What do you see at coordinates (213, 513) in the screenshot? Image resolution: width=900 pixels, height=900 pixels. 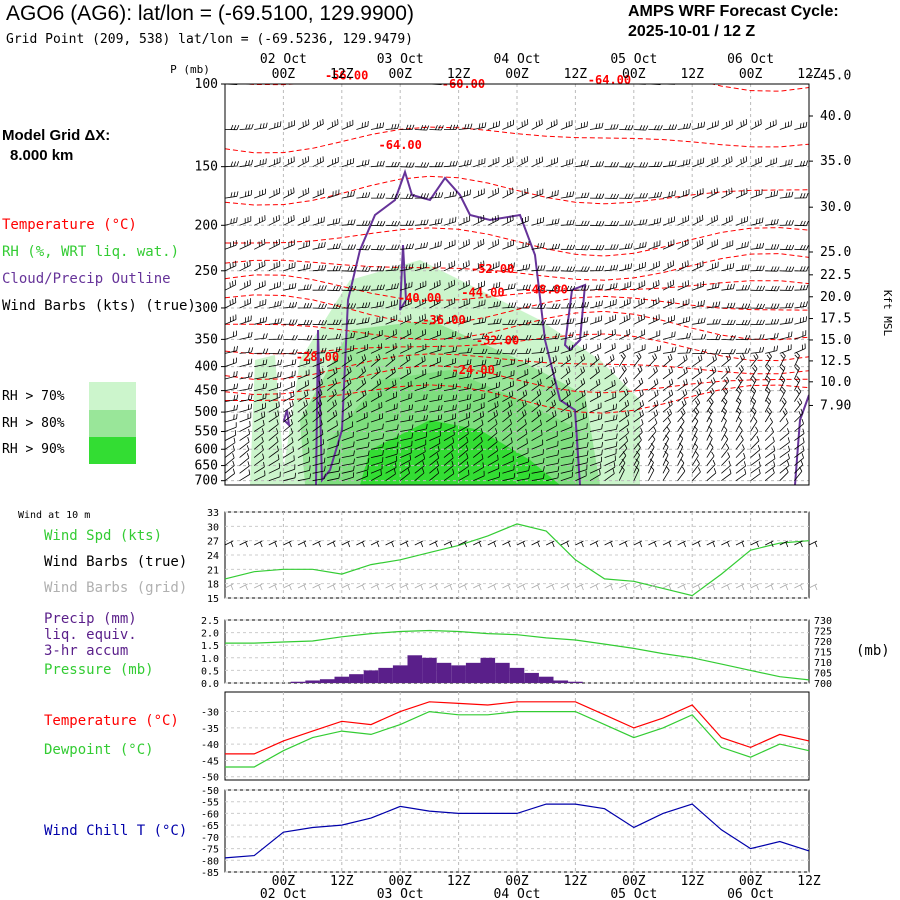 I see `wind-speed-tick-label: 33` at bounding box center [213, 513].